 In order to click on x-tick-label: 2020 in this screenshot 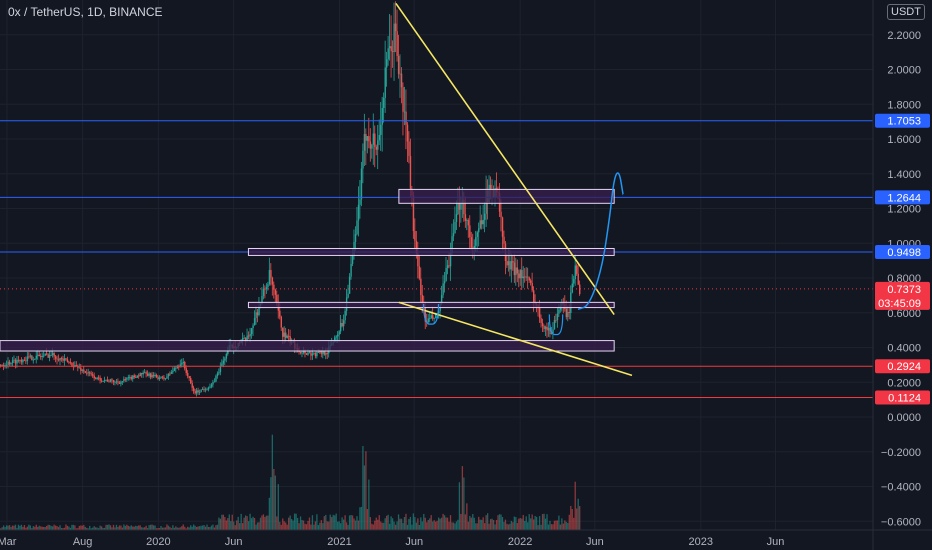, I will do `click(158, 542)`.